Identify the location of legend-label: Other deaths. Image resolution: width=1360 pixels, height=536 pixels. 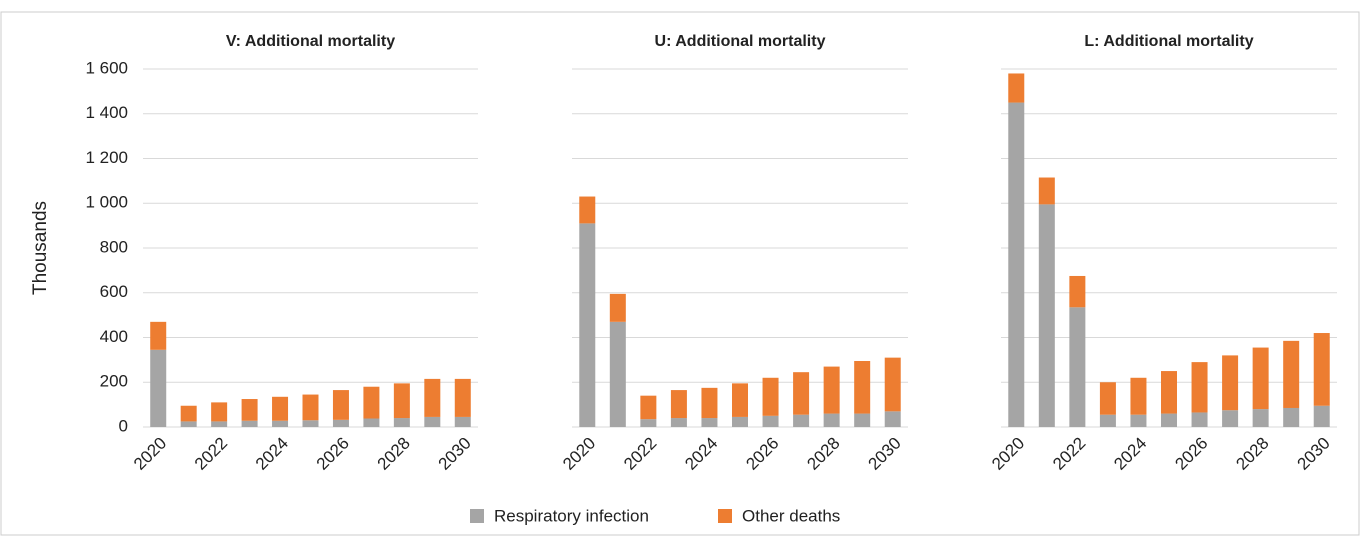
(791, 515).